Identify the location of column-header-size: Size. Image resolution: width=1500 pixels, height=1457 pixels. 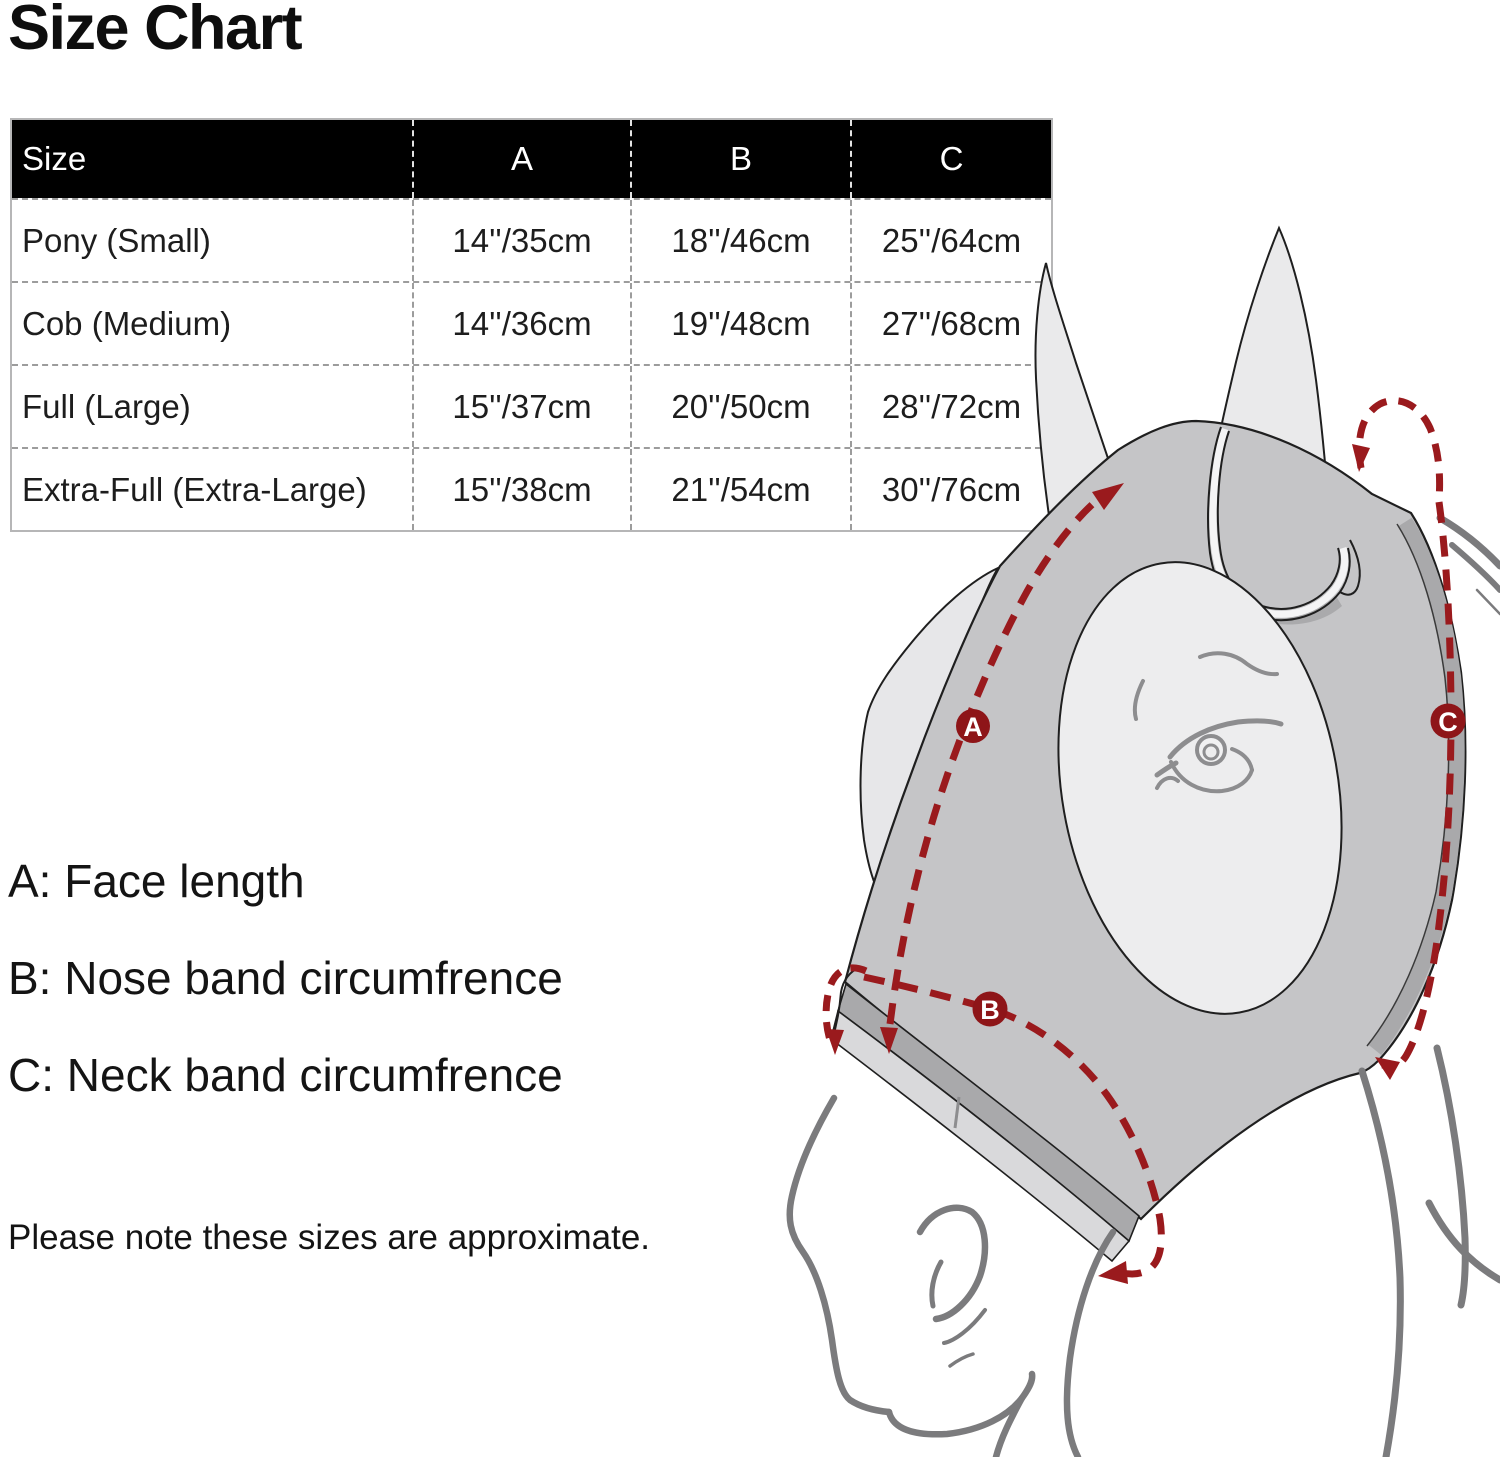
(54, 158).